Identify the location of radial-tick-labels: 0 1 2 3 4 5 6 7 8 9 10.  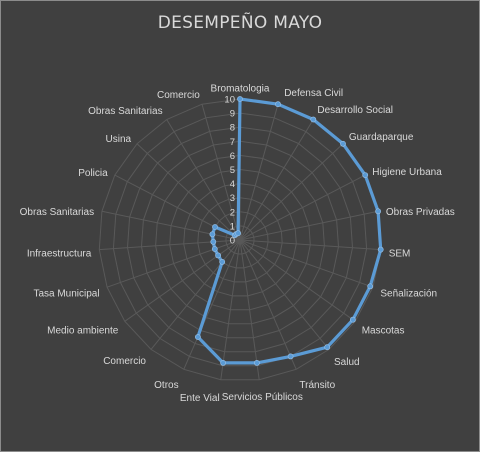
(229, 171).